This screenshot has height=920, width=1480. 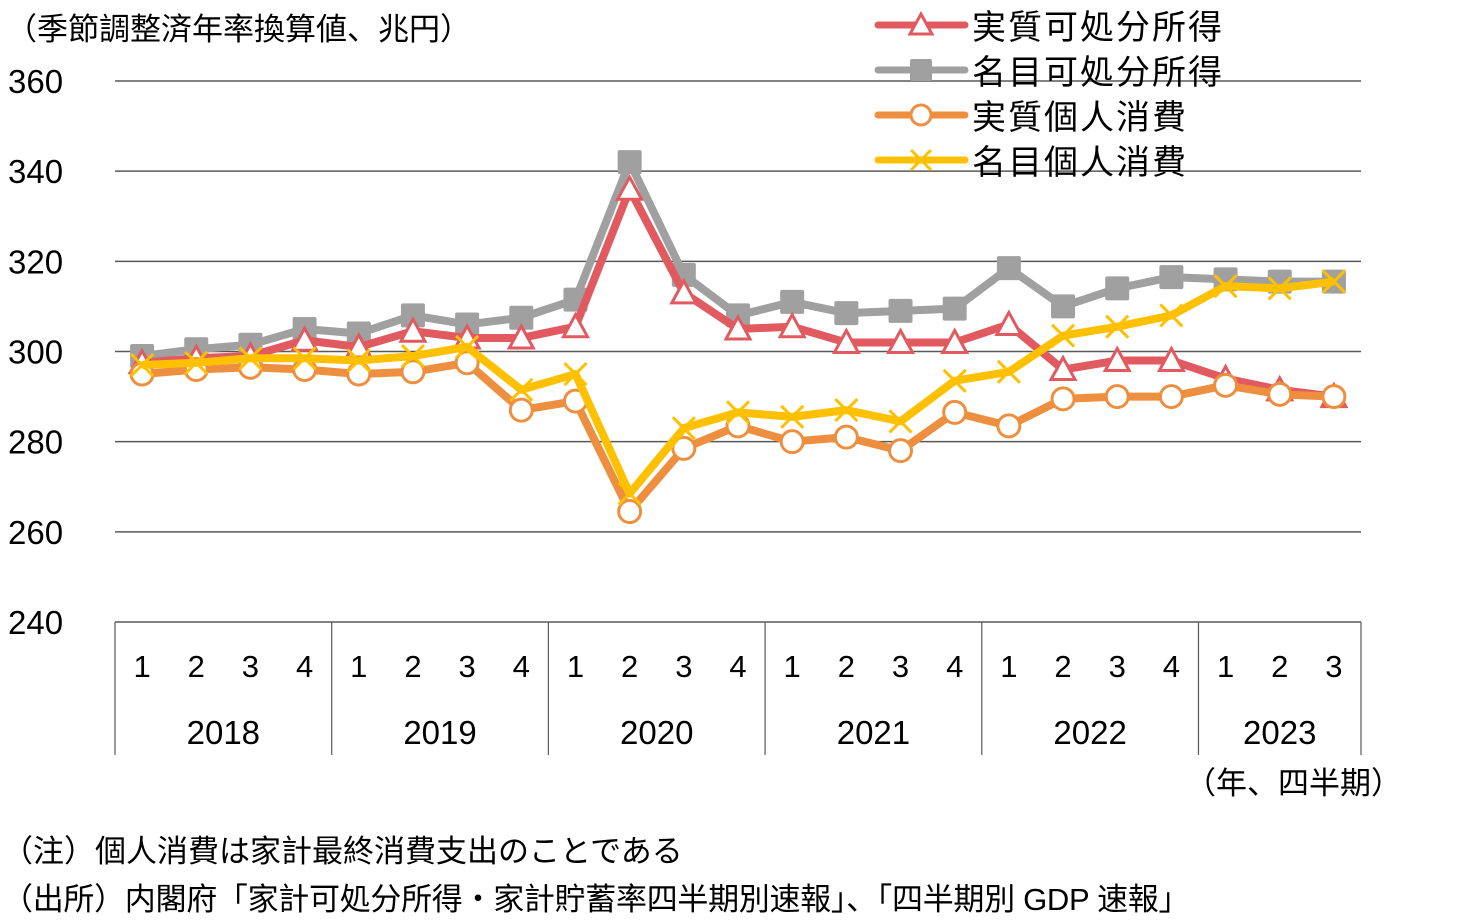 What do you see at coordinates (35, 81) in the screenshot?
I see `y-tick-label: 360` at bounding box center [35, 81].